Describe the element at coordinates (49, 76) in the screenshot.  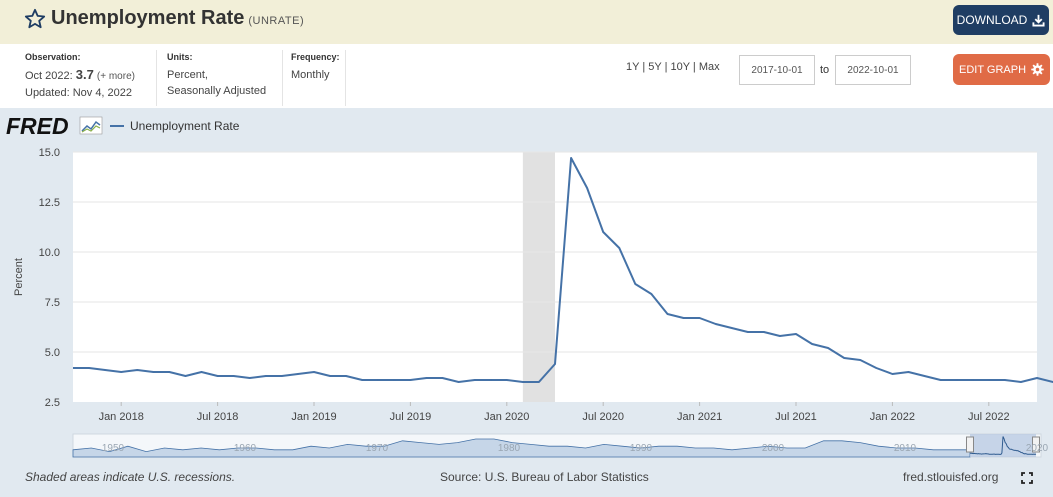
I see `observation-date: Oct 2022:` at that location.